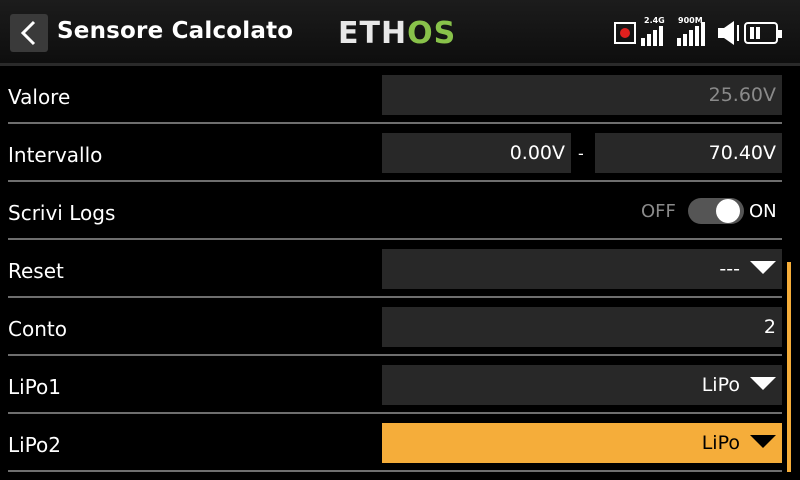 The height and width of the screenshot is (480, 800). What do you see at coordinates (35, 445) in the screenshot?
I see `lipo2-label: LiPo2` at bounding box center [35, 445].